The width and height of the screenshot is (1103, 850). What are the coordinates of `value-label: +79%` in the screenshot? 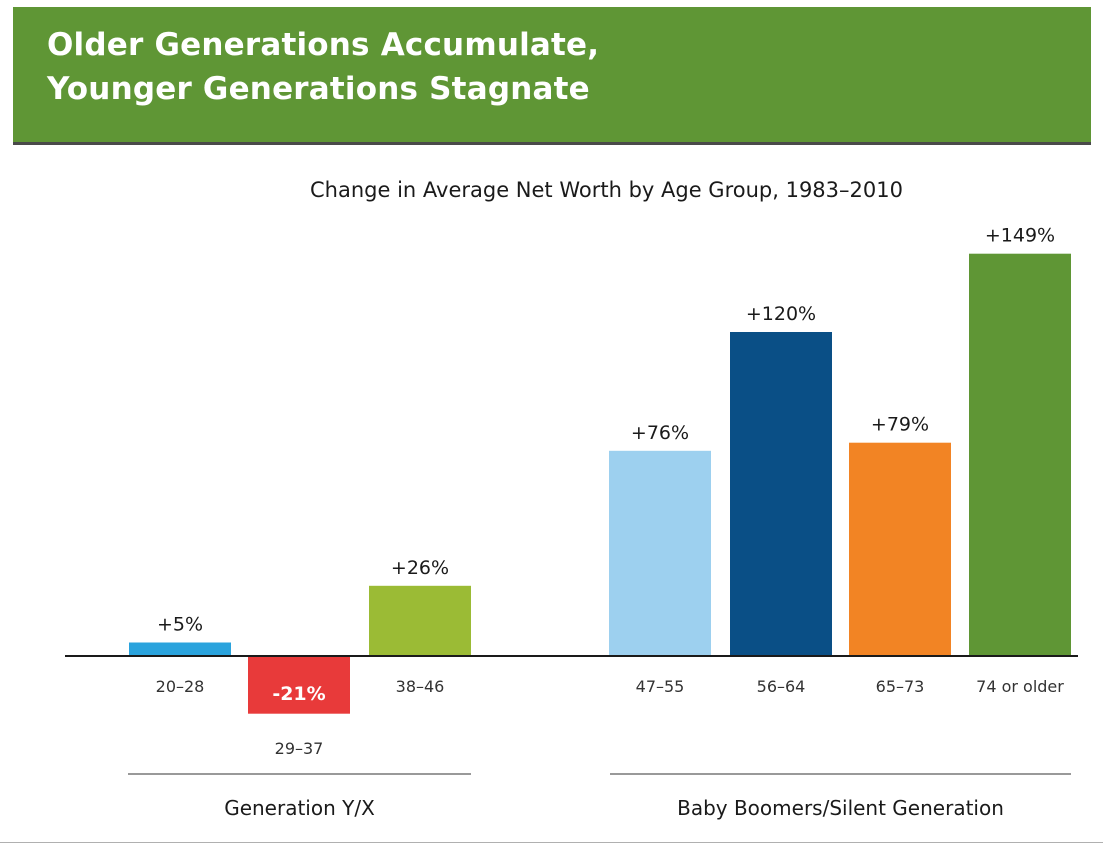 It's located at (900, 425).